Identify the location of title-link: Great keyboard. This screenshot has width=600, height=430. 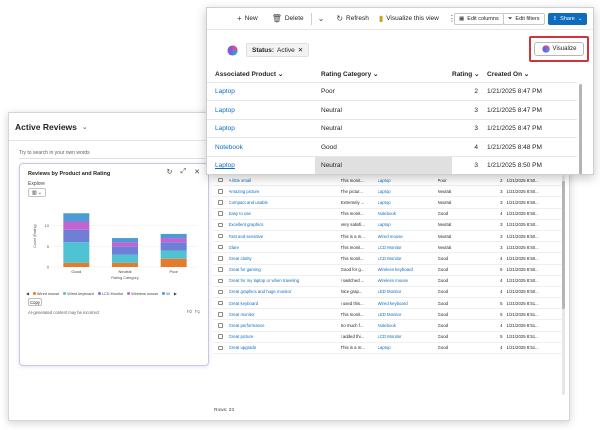
(243, 303).